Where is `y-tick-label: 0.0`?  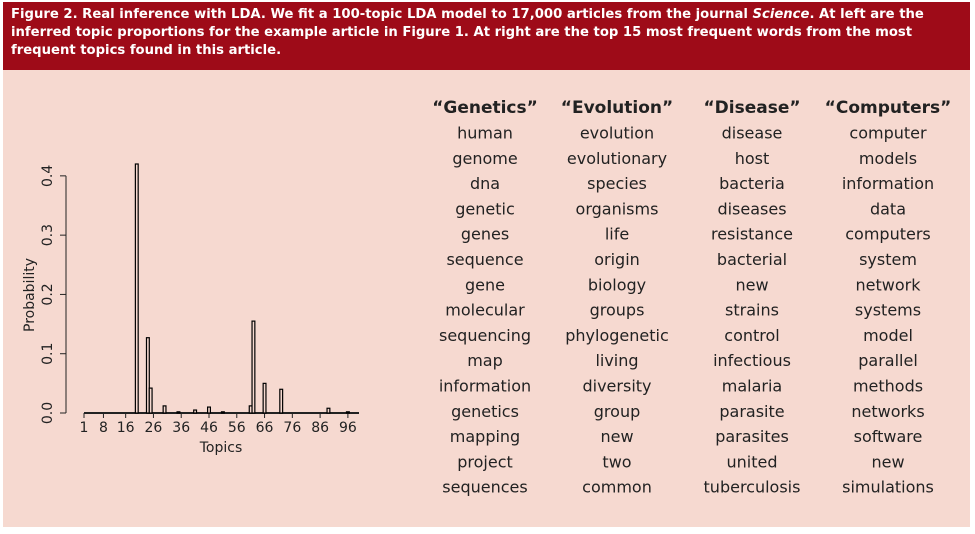 y-tick-label: 0.0 is located at coordinates (48, 413).